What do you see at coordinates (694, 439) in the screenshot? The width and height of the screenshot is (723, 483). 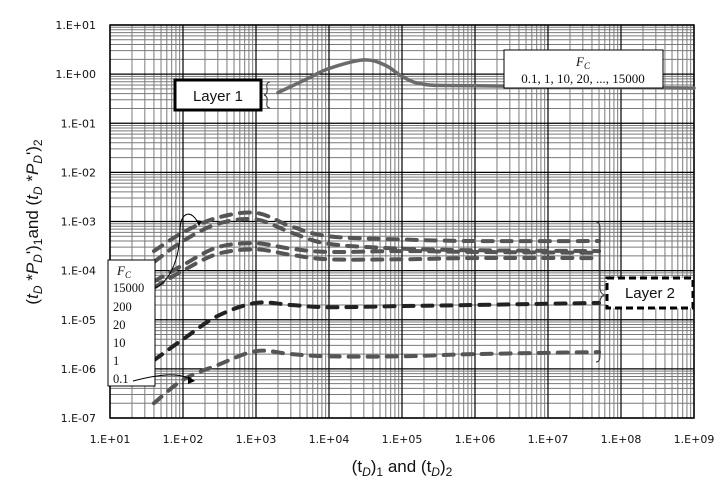 I see `x-tick-label: 1.E+09` at bounding box center [694, 439].